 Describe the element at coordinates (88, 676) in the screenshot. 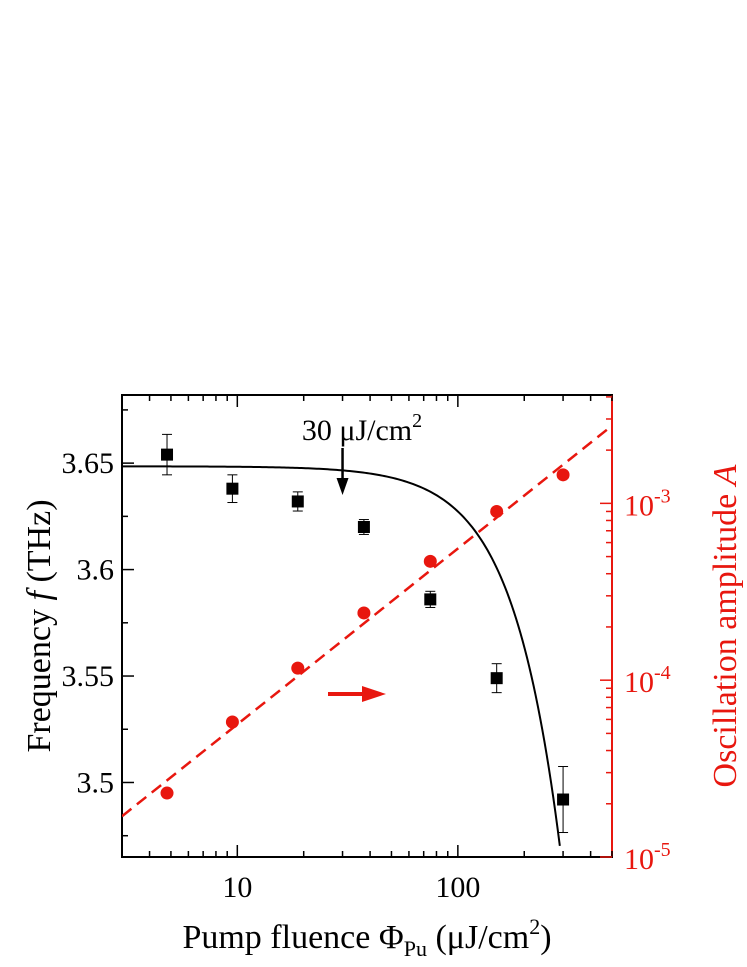

I see `y-left-tick-label: 3.55` at that location.